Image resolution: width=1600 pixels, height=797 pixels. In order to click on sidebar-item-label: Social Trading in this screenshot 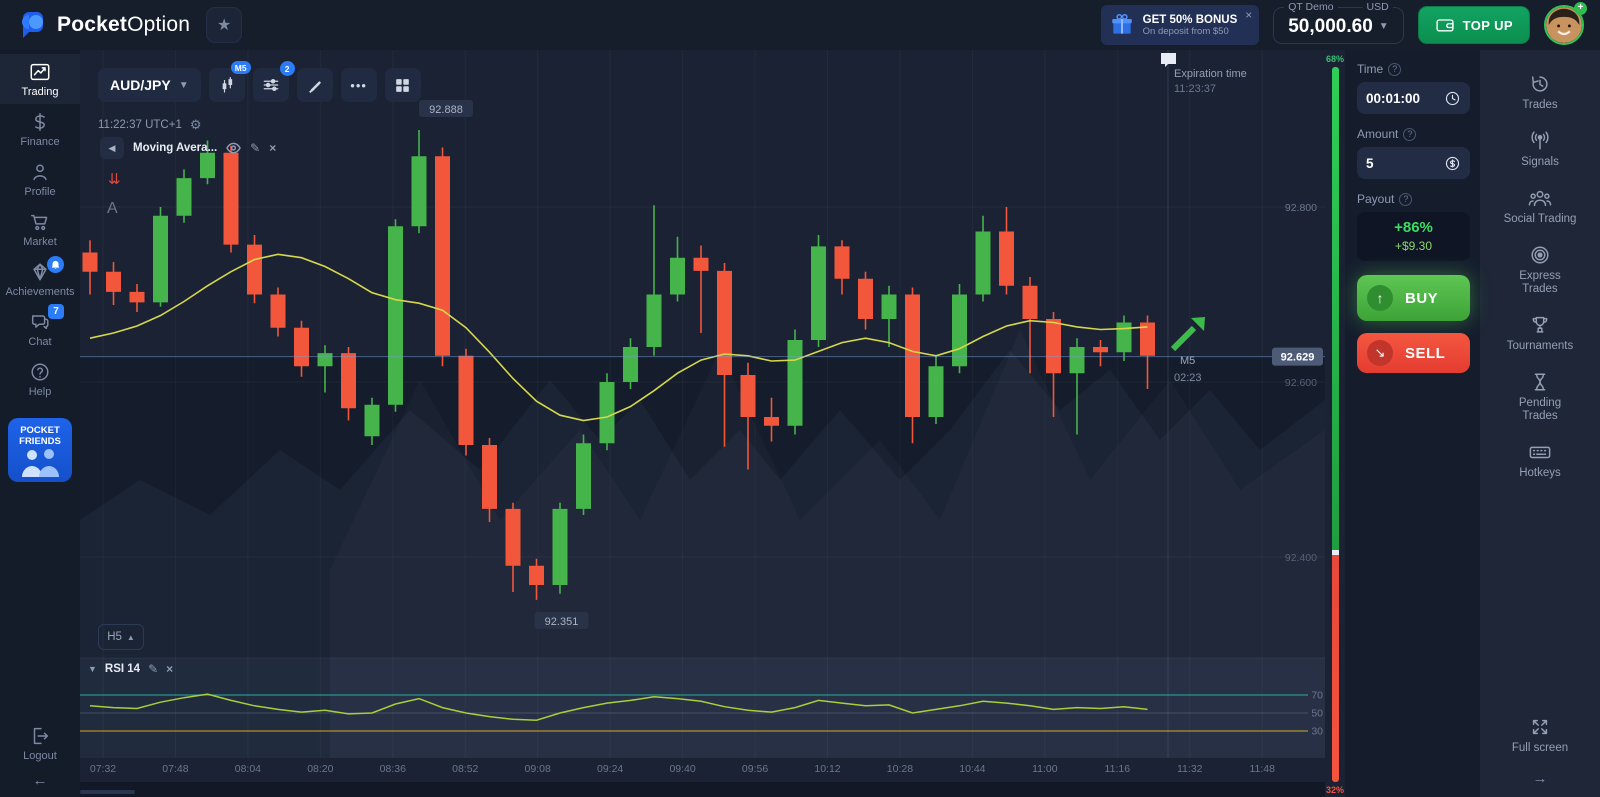, I will do `click(1540, 219)`.